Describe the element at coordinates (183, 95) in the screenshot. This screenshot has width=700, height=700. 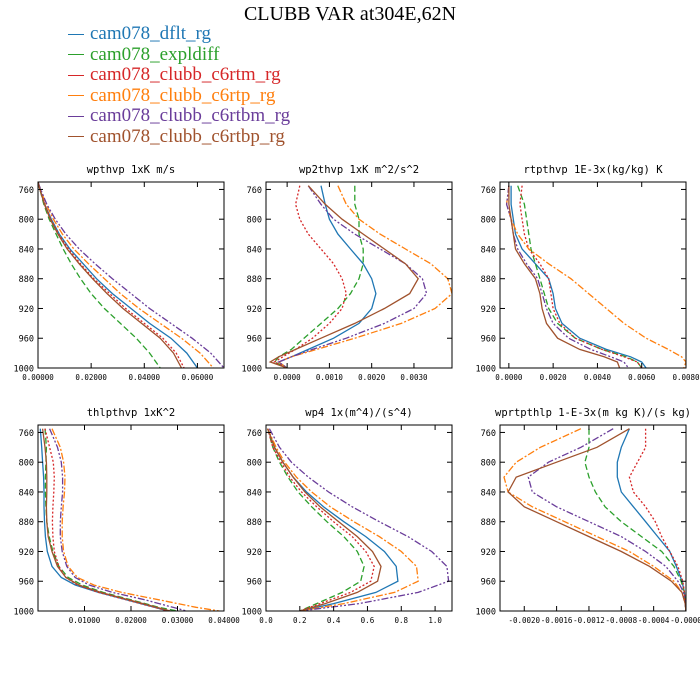
I see `legend-label: cam078_clubb_c6rtp_rg` at that location.